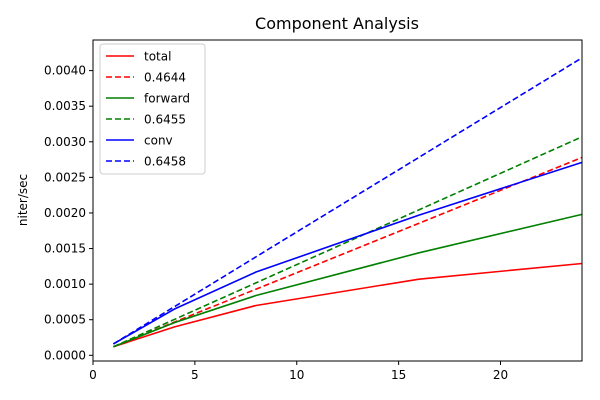 The width and height of the screenshot is (600, 400). I want to click on legend-label-2: 0.4644, so click(165, 78).